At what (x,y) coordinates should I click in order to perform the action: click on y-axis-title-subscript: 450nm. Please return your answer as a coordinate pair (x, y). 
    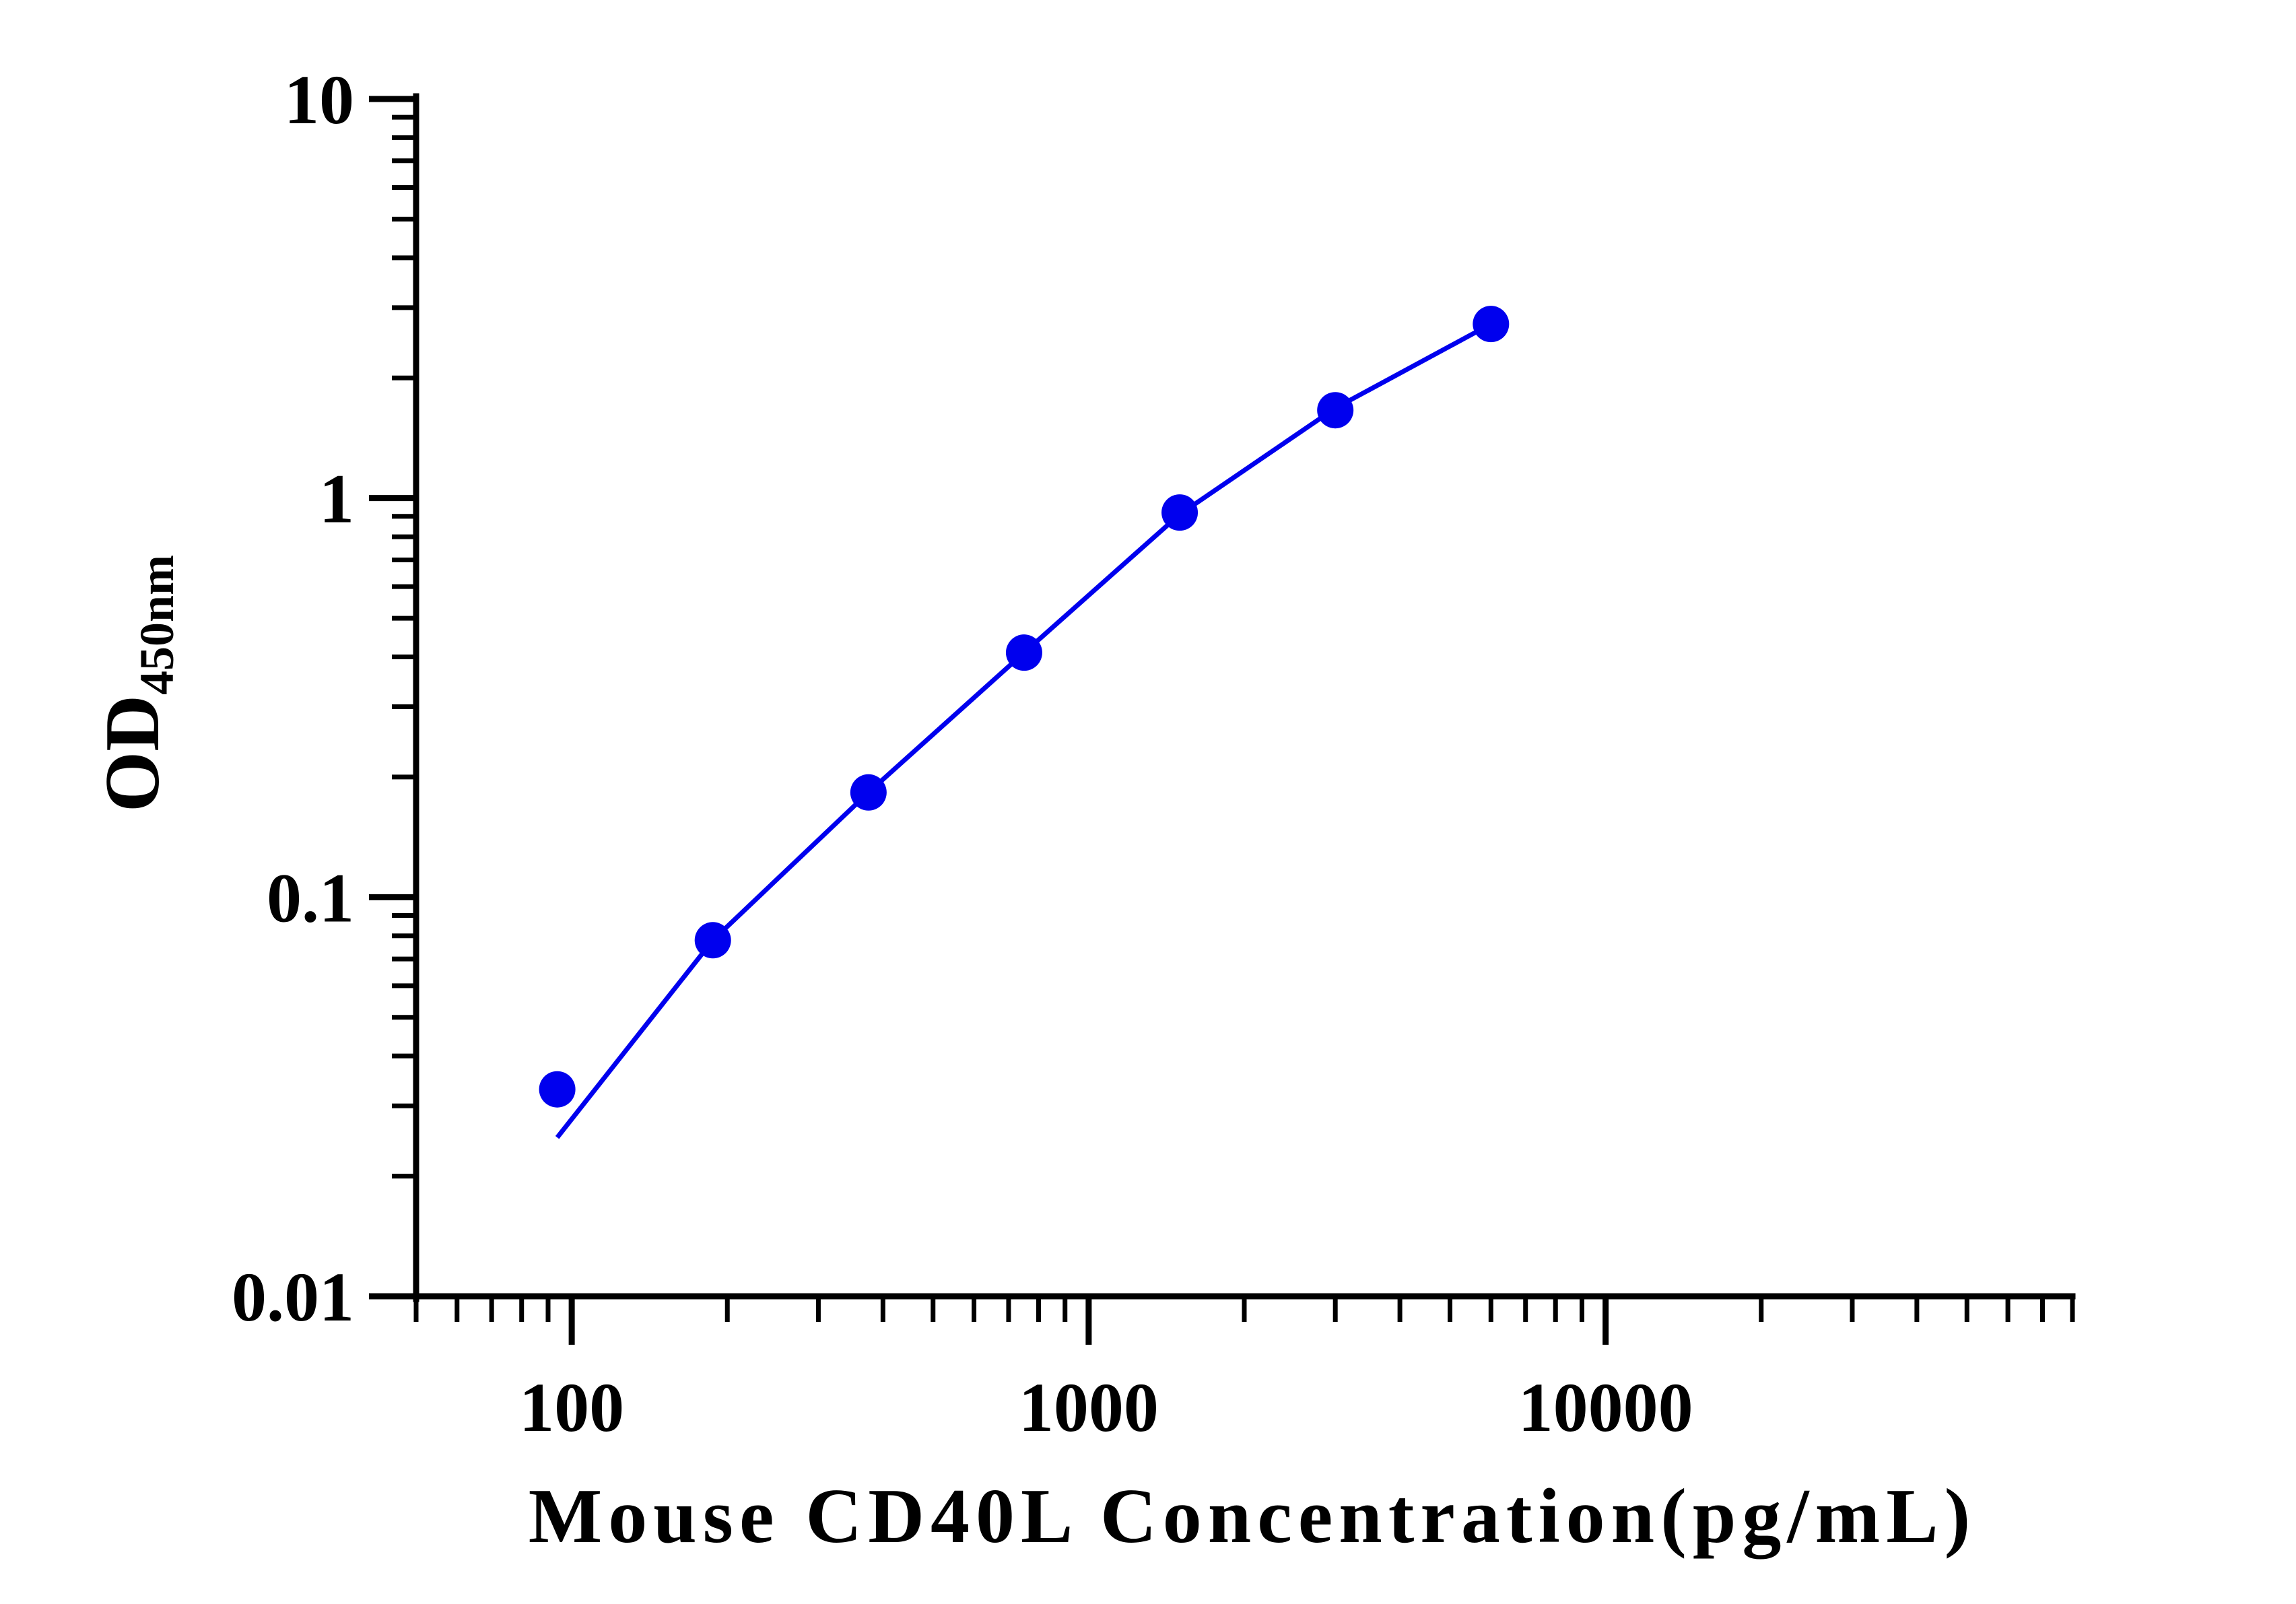
    Looking at the image, I should click on (157, 625).